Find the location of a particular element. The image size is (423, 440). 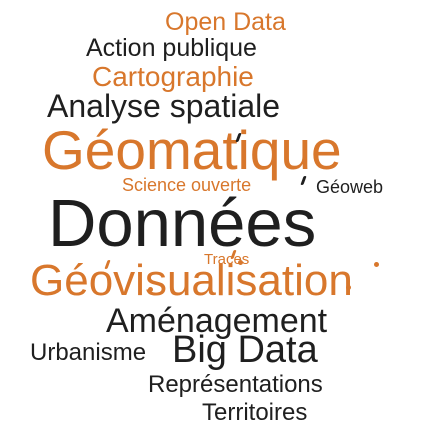

word-territoires: Territoires is located at coordinates (255, 412).